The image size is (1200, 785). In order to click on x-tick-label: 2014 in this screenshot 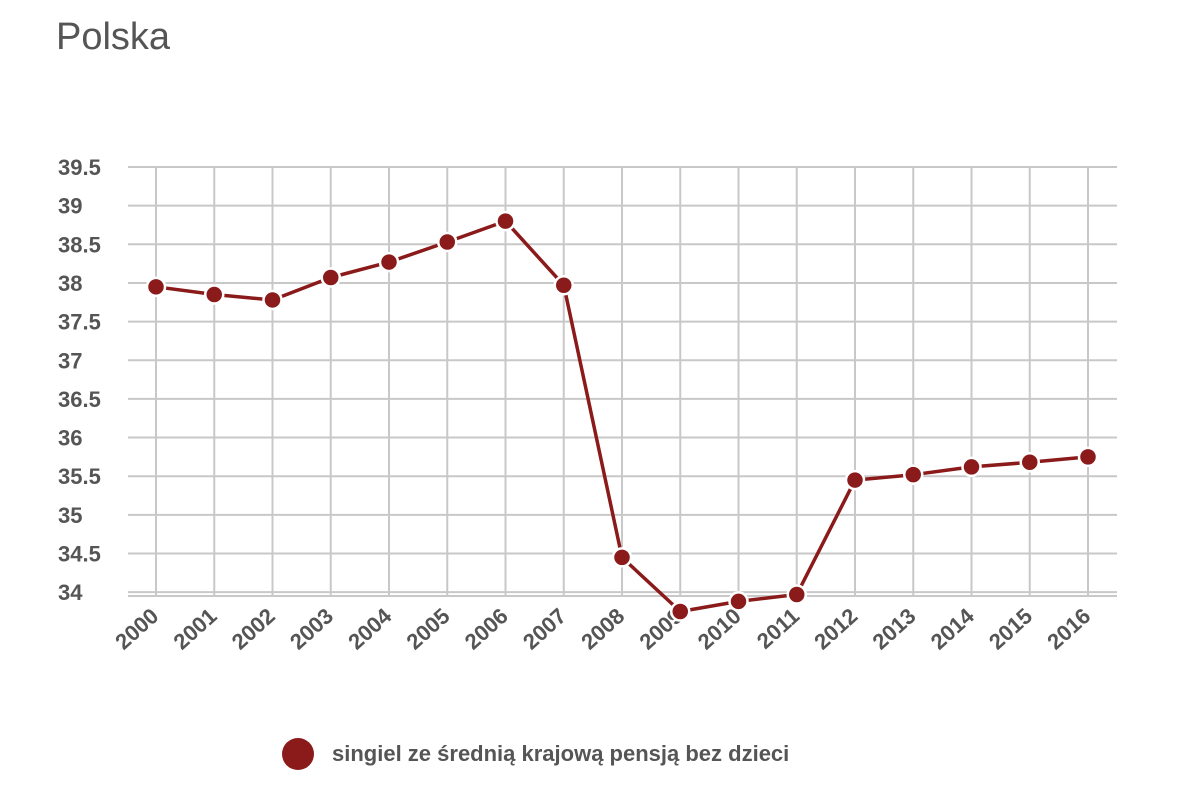, I will do `click(953, 629)`.